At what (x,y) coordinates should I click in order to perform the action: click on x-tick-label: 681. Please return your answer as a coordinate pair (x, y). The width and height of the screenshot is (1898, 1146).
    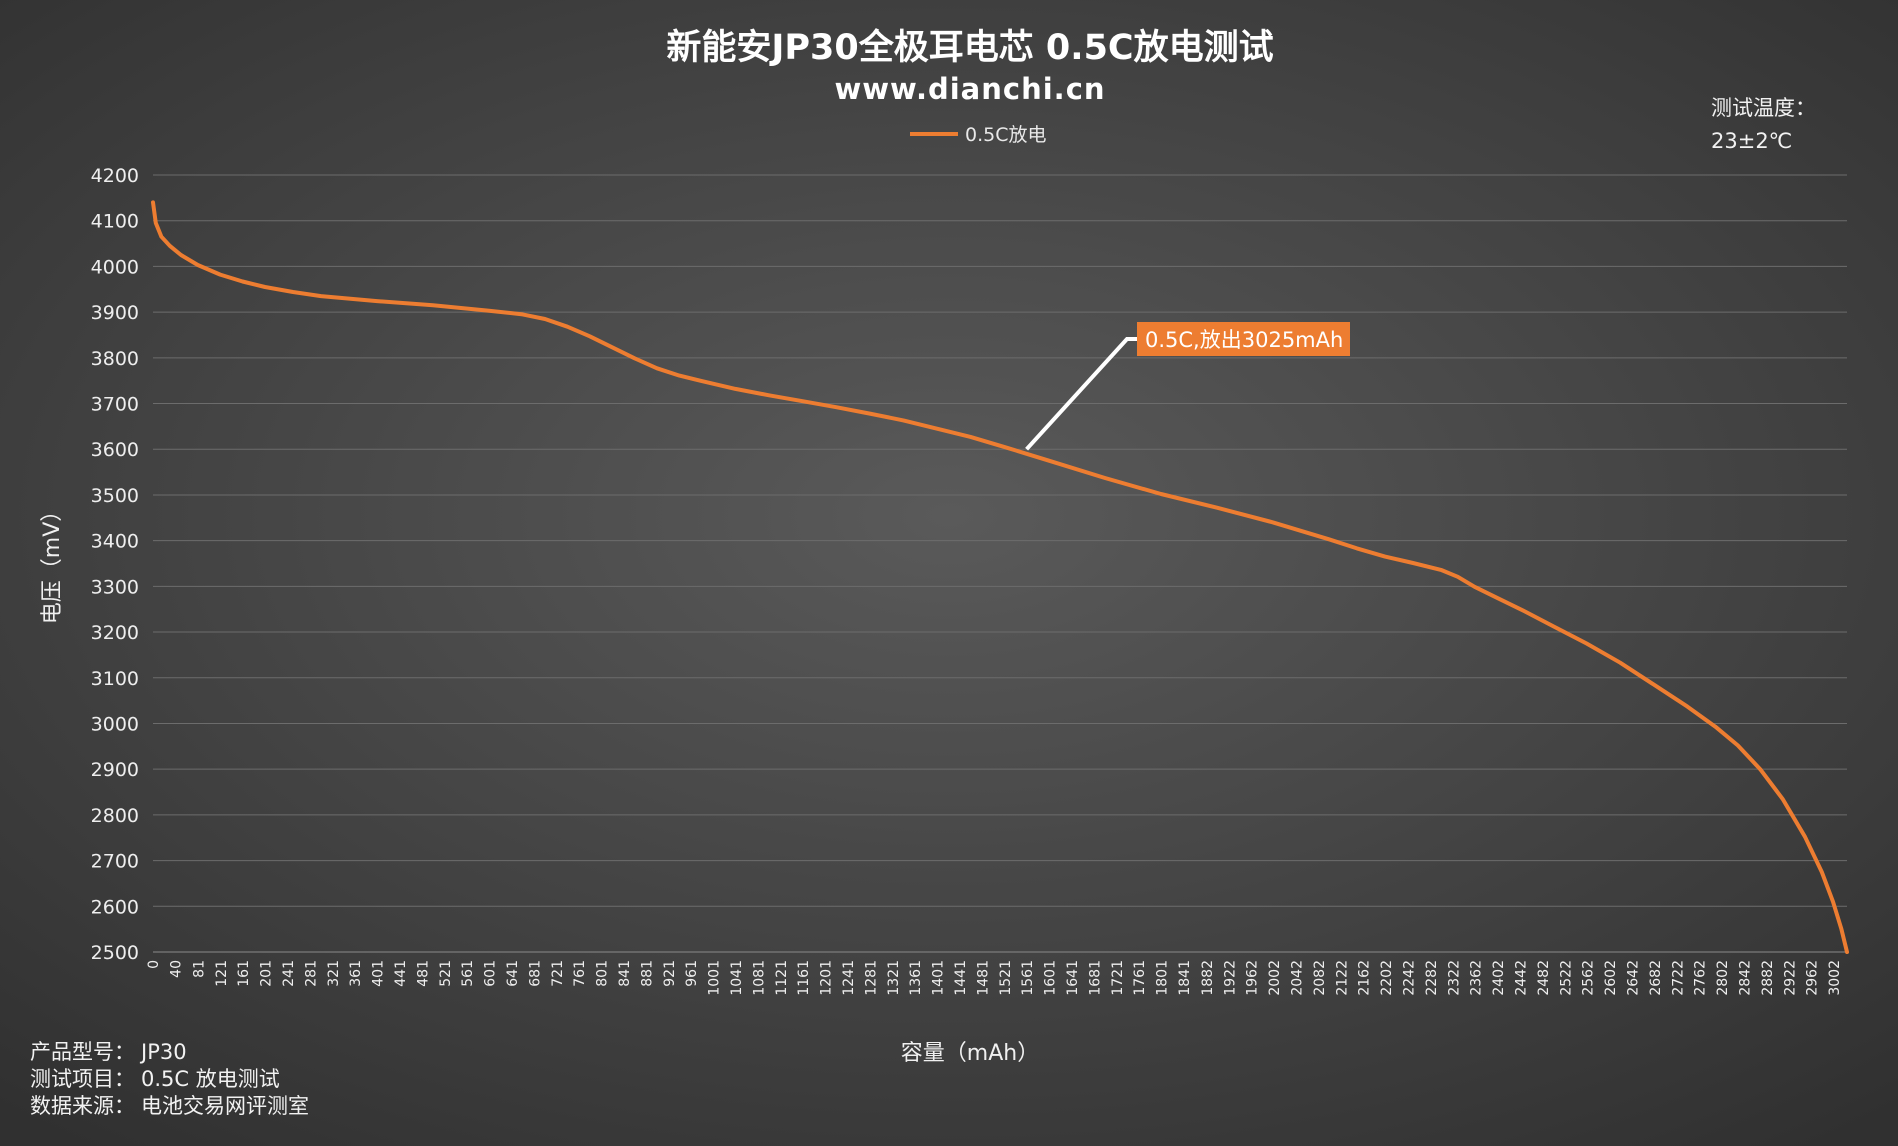
    Looking at the image, I should click on (535, 973).